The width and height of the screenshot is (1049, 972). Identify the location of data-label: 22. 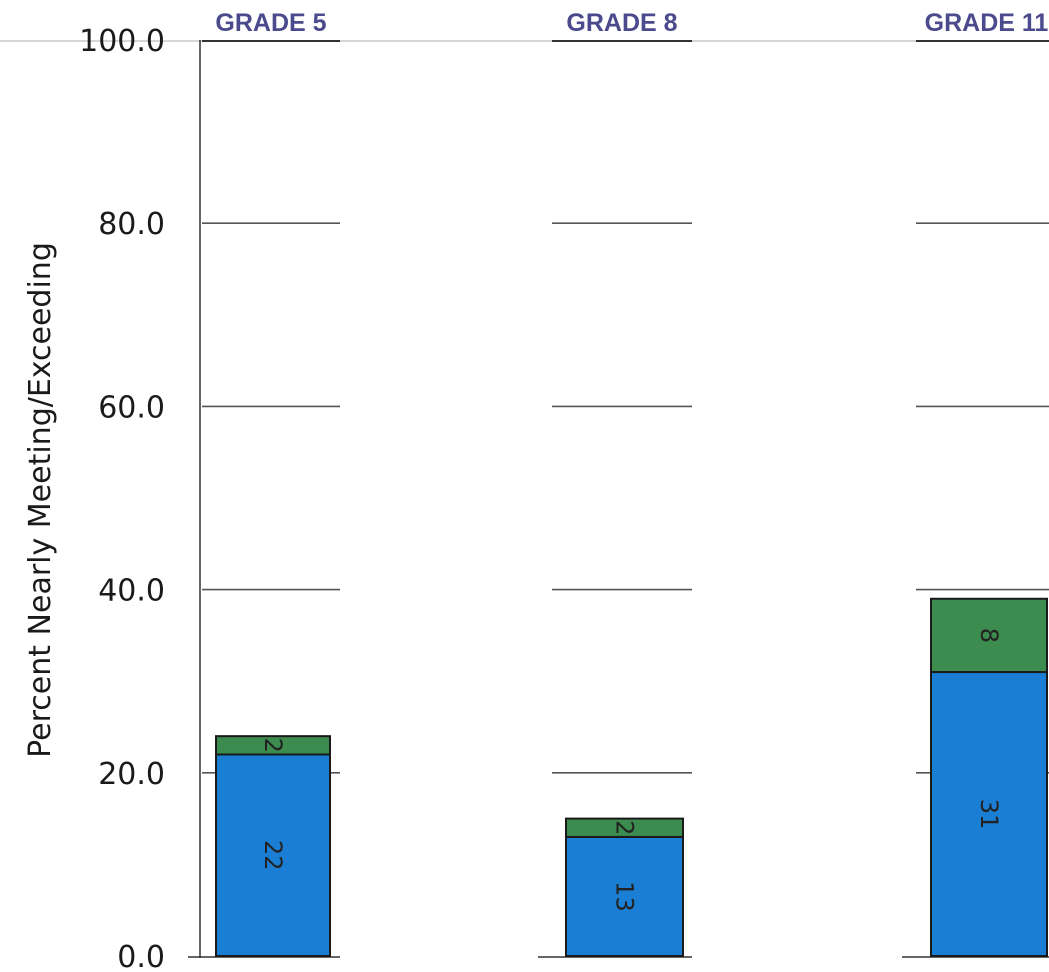
(273, 855).